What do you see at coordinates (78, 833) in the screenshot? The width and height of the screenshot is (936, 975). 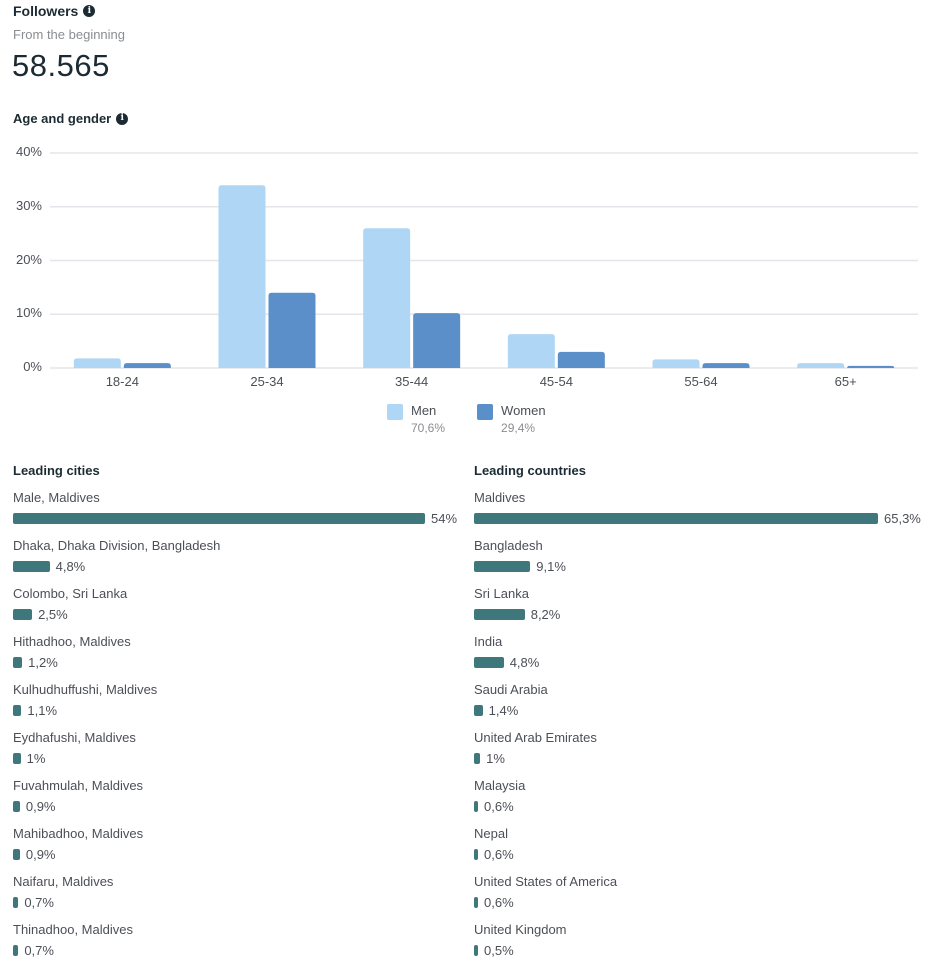 I see `list-item-name: Mahibadhoo, Maldives` at bounding box center [78, 833].